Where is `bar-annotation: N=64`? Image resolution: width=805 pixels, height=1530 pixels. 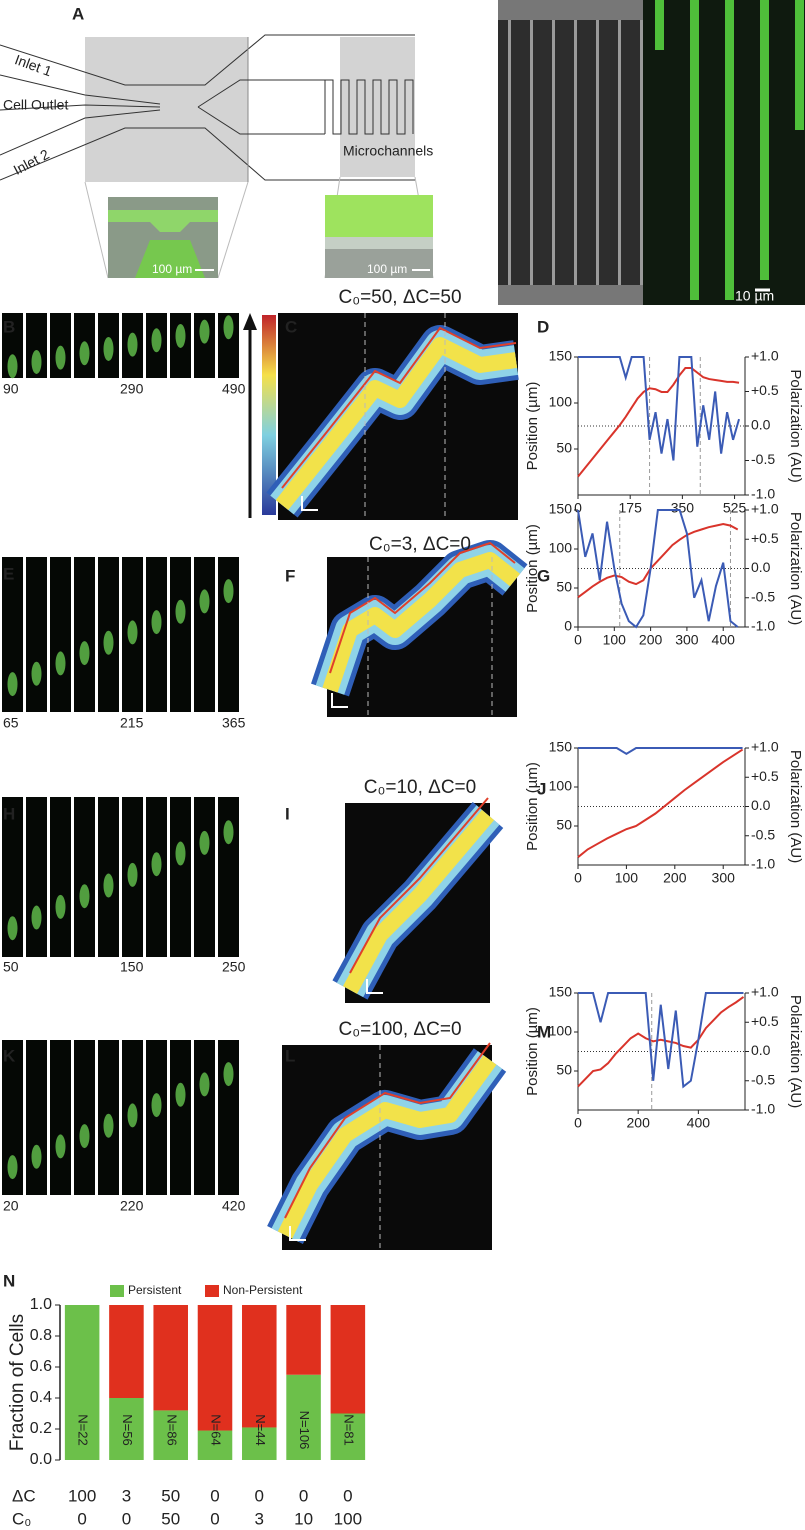 bar-annotation: N=64 is located at coordinates (216, 1429).